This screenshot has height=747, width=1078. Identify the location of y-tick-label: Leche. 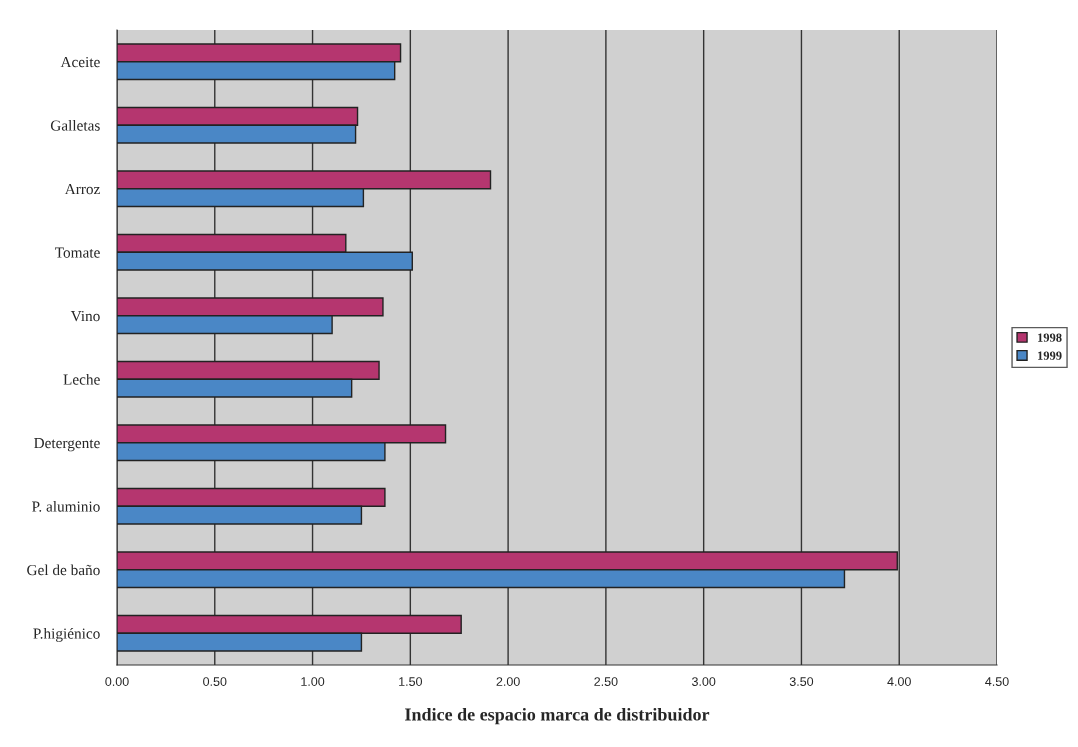
(81, 379).